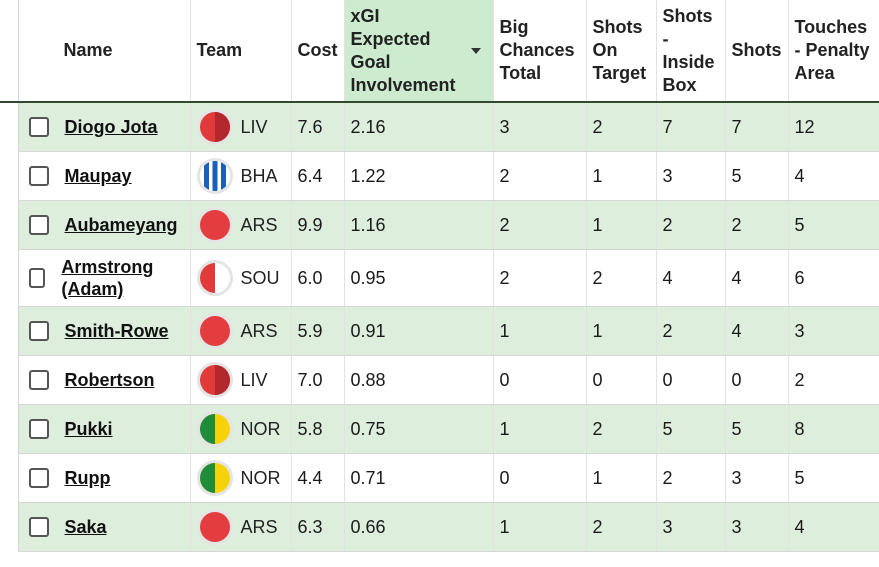 Image resolution: width=879 pixels, height=567 pixels. Describe the element at coordinates (403, 50) in the screenshot. I see `header-xgi-label: xGI Expected Goal Involvement` at that location.